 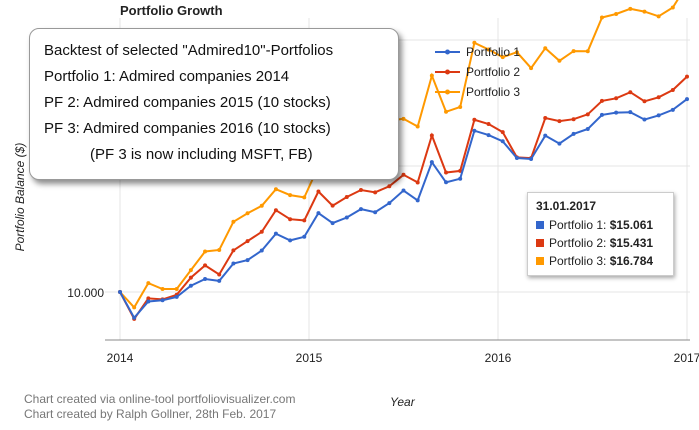 What do you see at coordinates (187, 128) in the screenshot?
I see `annotation-line-4: PF 3: Admired companies 2016 (10 stocks)` at bounding box center [187, 128].